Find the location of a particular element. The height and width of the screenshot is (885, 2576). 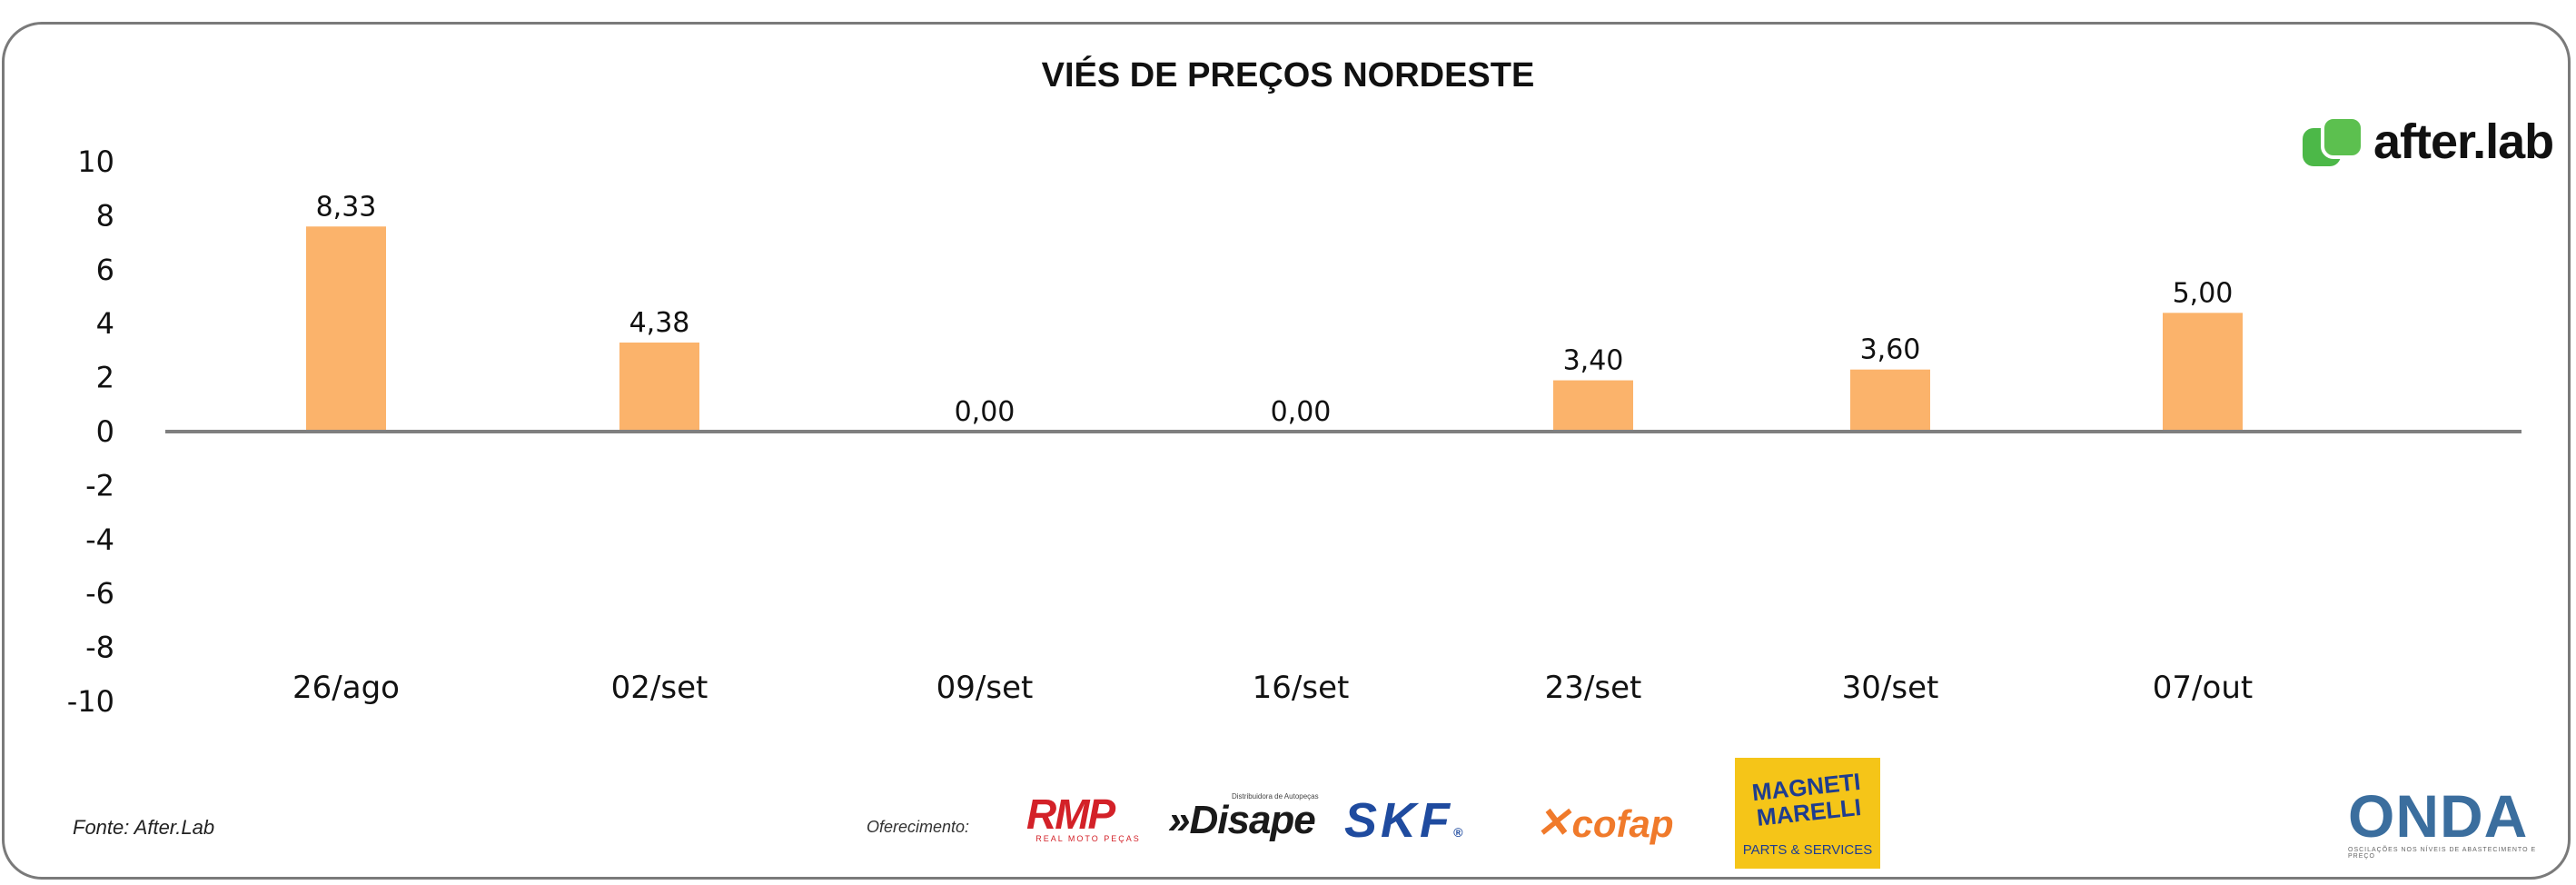

skf-registered-mark: ® is located at coordinates (1458, 832).